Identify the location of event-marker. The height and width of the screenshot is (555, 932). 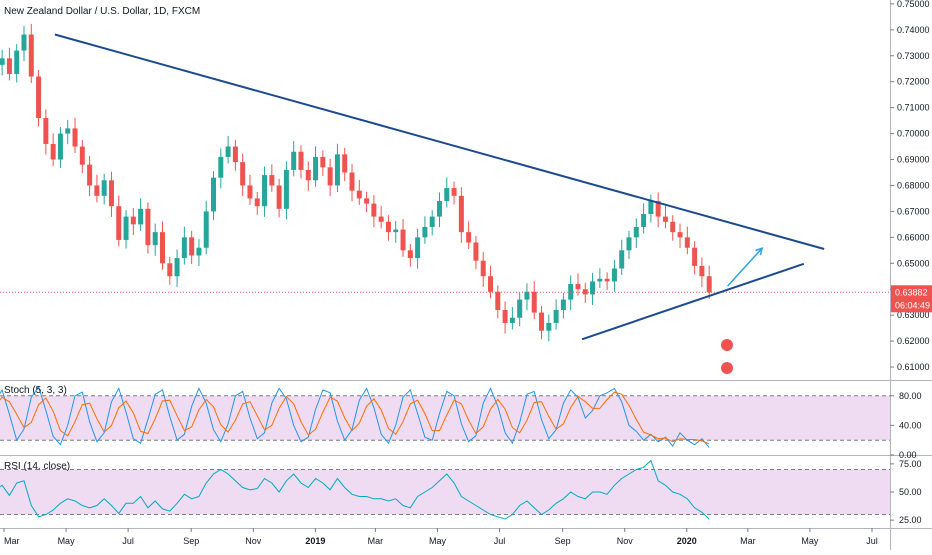
(727, 345).